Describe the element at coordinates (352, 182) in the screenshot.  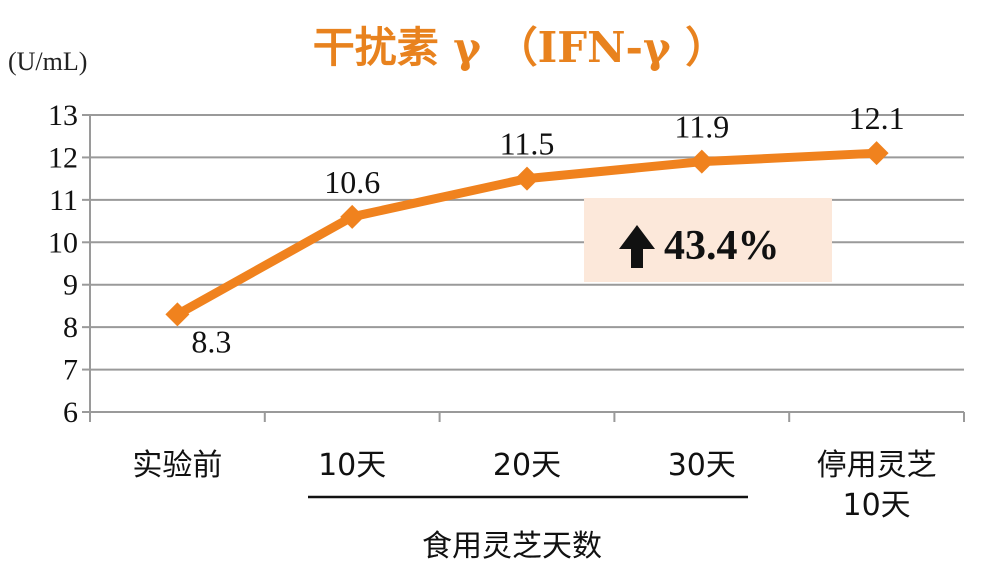
I see `data-label: 10.6` at that location.